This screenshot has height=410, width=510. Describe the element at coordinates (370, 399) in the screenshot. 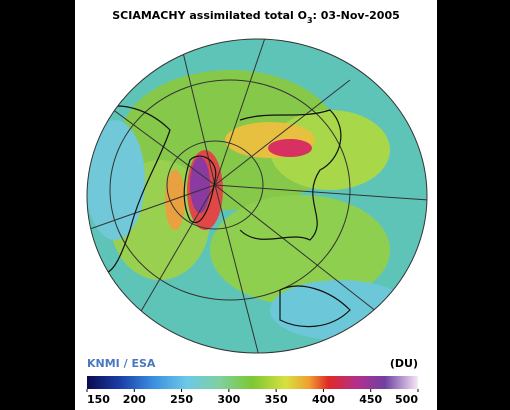

I see `colorbar-tick-label: 450` at that location.